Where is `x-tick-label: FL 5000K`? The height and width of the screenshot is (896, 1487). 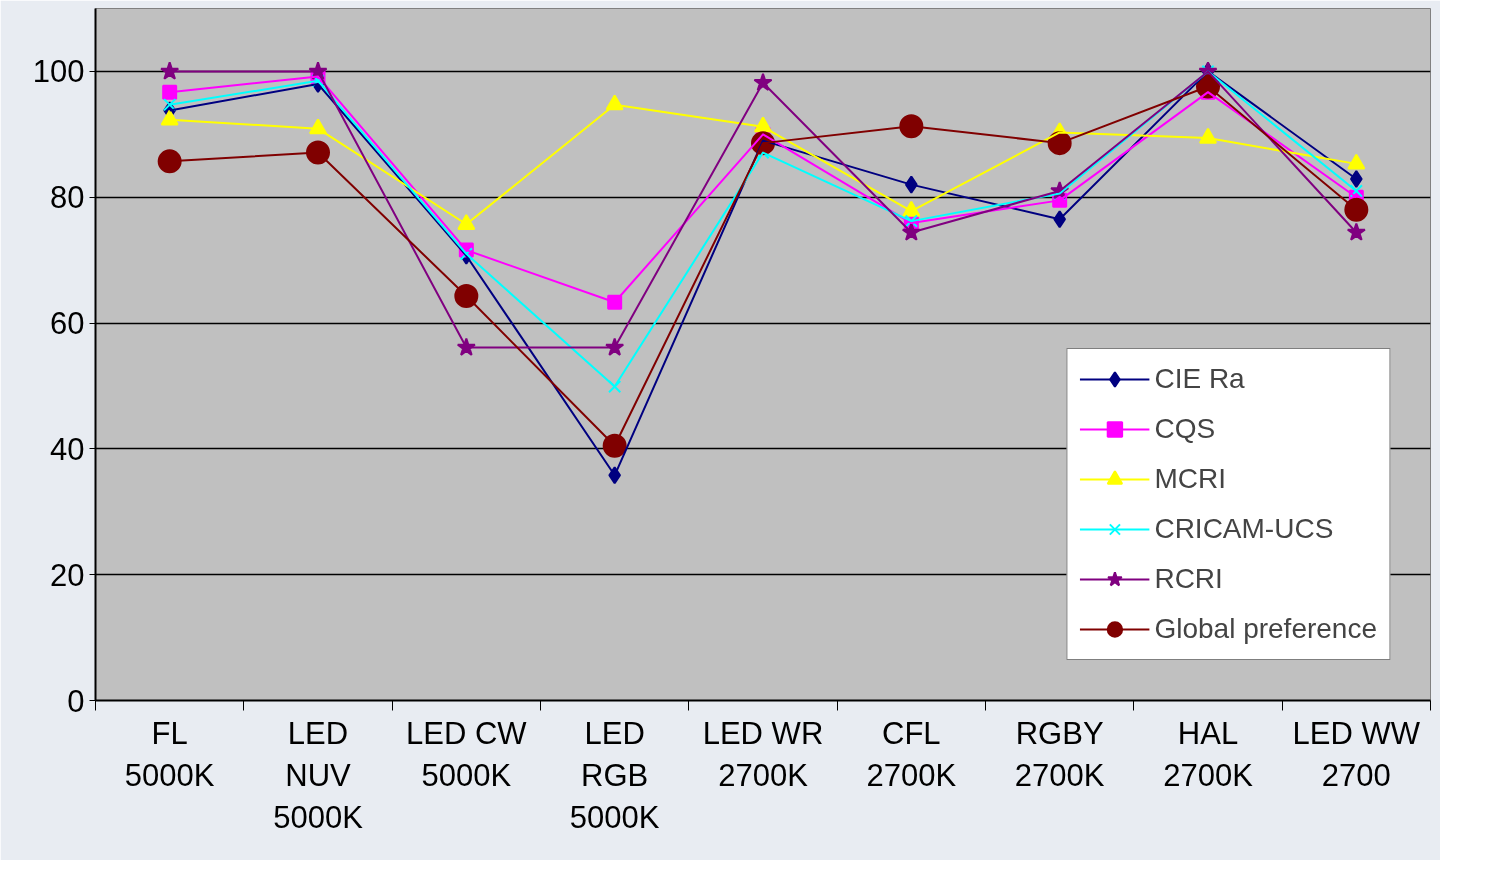 x-tick-label: FL 5000K is located at coordinates (169, 754).